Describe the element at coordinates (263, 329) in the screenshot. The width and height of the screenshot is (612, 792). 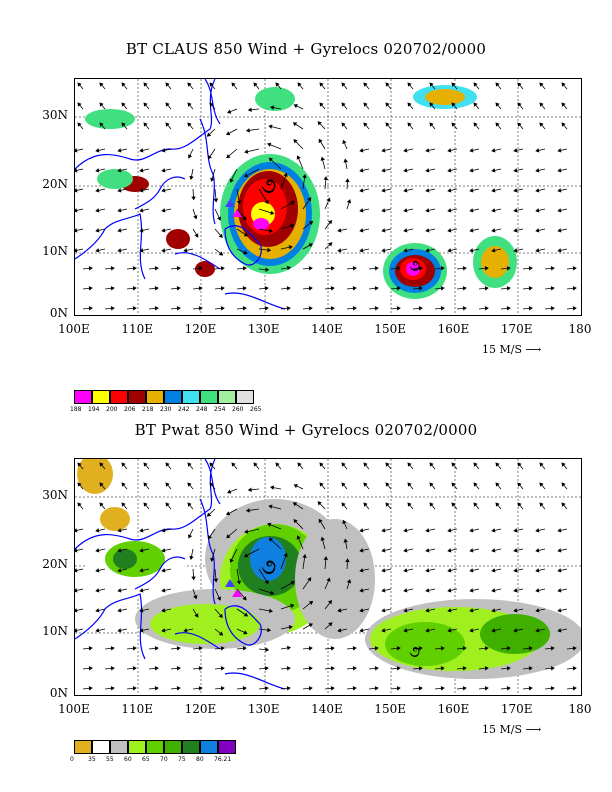
I see `x-axis-label: 130E` at that location.